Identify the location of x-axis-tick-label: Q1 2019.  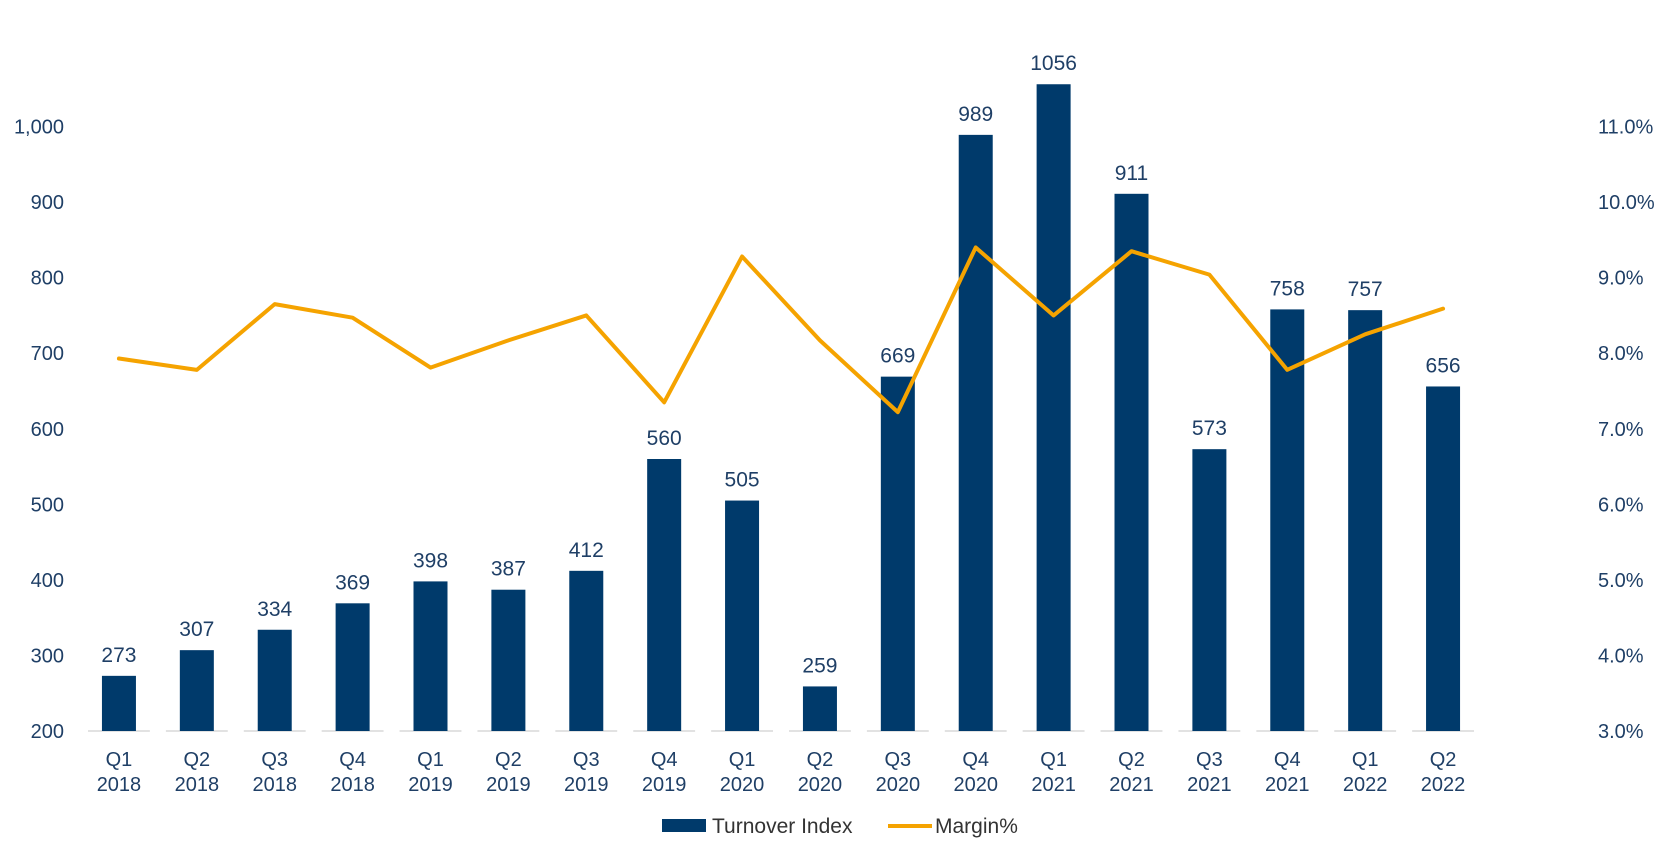
(430, 772).